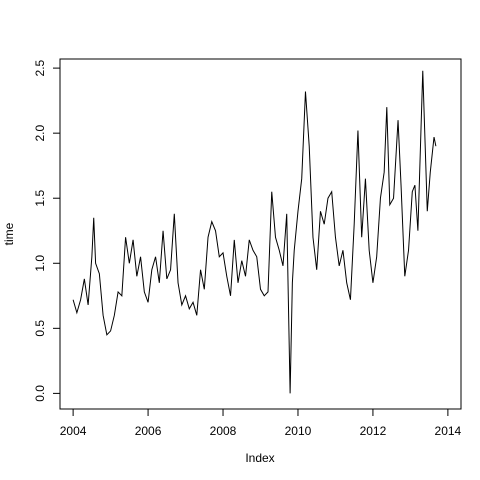 The width and height of the screenshot is (480, 480). Describe the element at coordinates (448, 431) in the screenshot. I see `x-tick-label: 2014` at that location.